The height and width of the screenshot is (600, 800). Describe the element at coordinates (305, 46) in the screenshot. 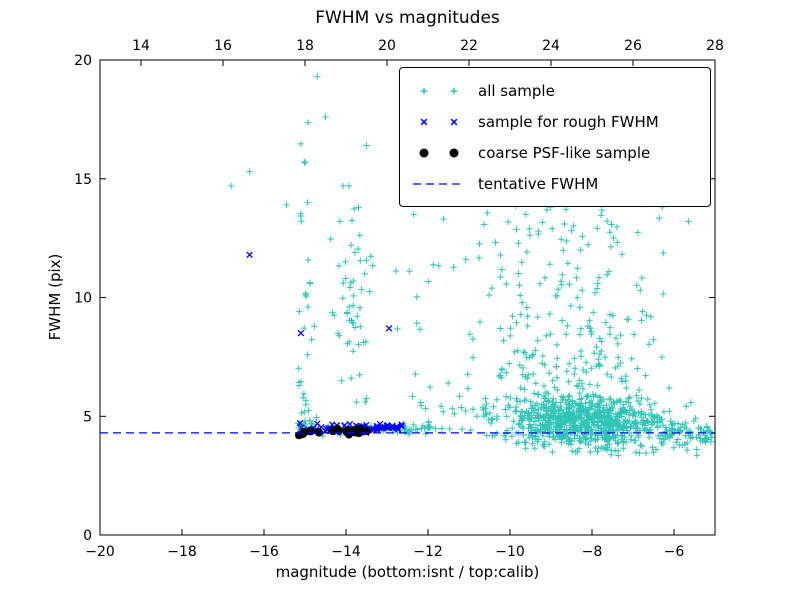

I see `top-tick-label: 18` at that location.